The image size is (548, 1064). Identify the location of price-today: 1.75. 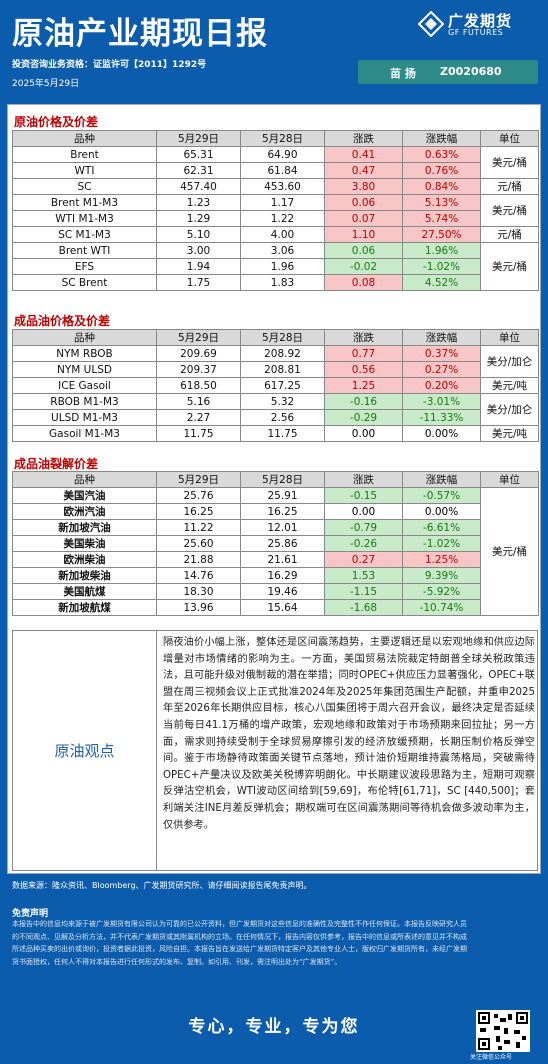
(198, 282).